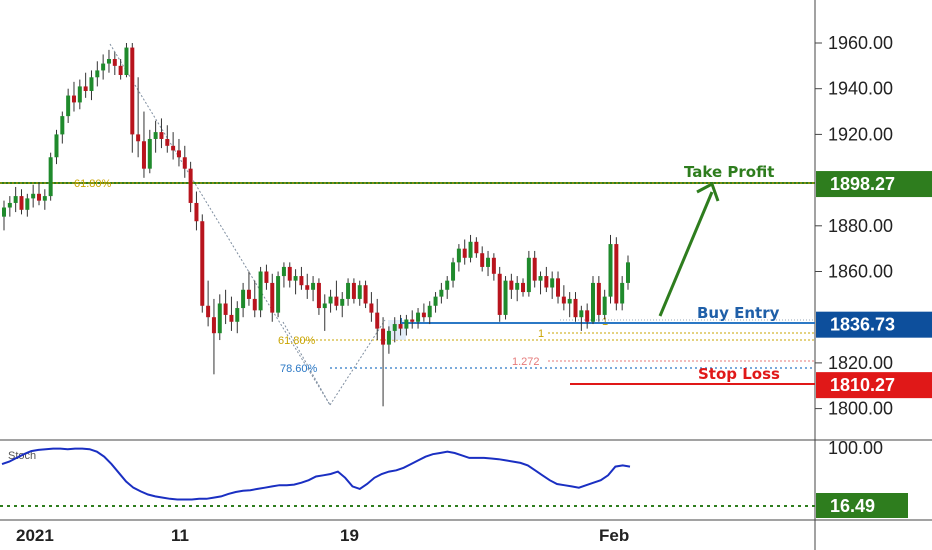  Describe the element at coordinates (862, 325) in the screenshot. I see `price-tag-label: 1836.73` at that location.